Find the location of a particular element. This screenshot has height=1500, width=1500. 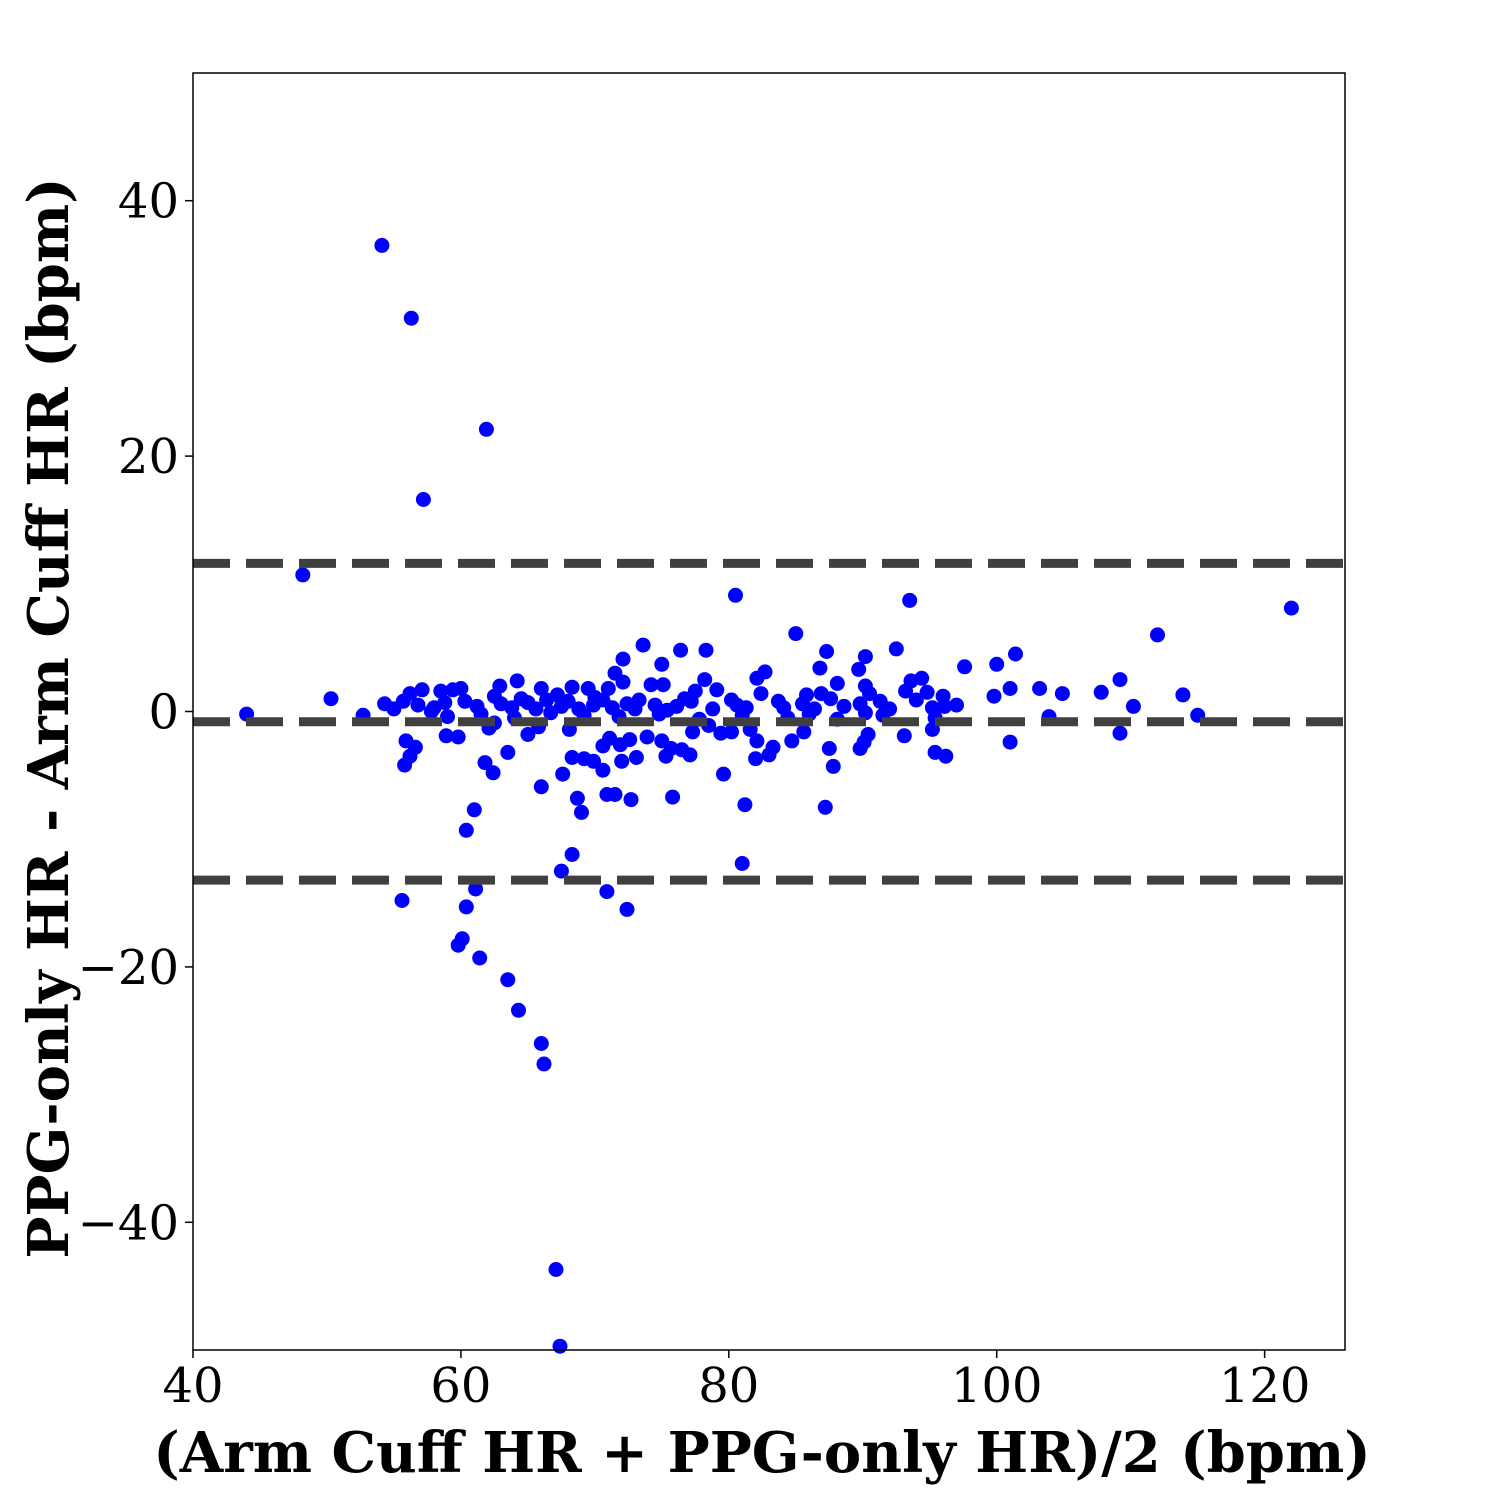

x-tick-label: 60 is located at coordinates (460, 1386).